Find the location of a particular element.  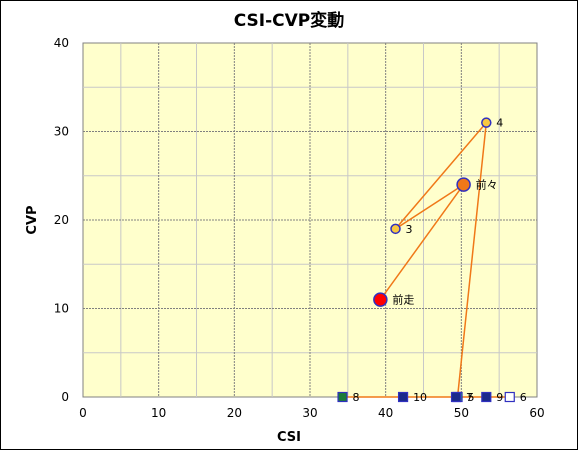

point-label-3: 3 is located at coordinates (409, 229).